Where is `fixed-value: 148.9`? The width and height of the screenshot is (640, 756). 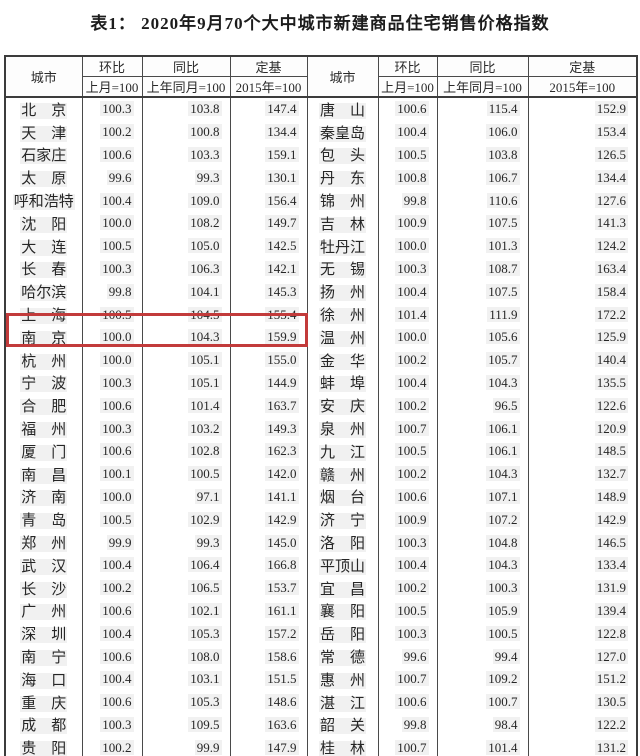
fixed-value: 148.9 is located at coordinates (611, 496).